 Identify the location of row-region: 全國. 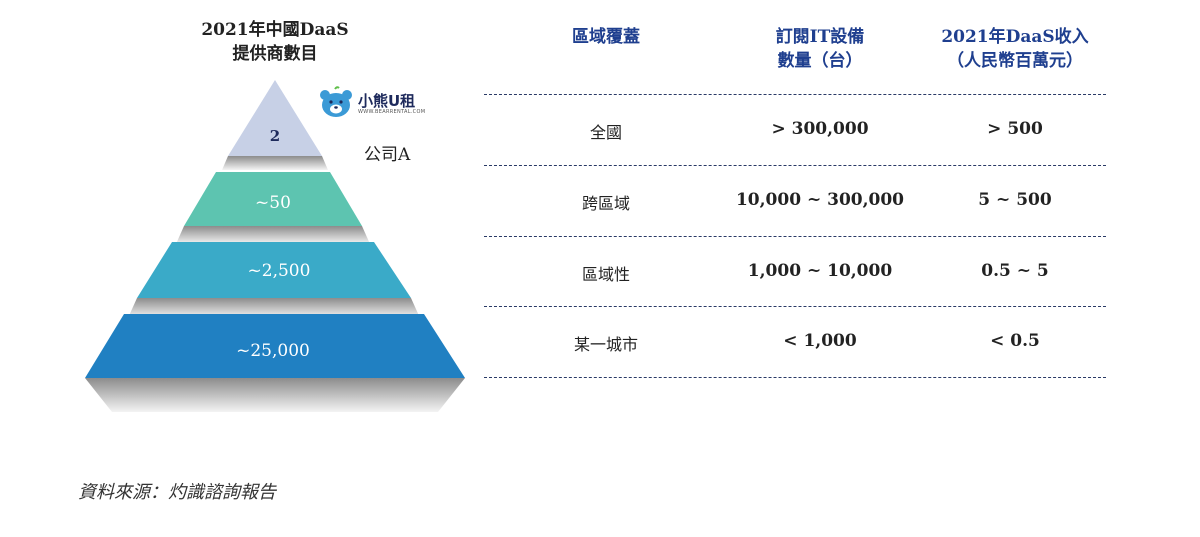
(605, 132).